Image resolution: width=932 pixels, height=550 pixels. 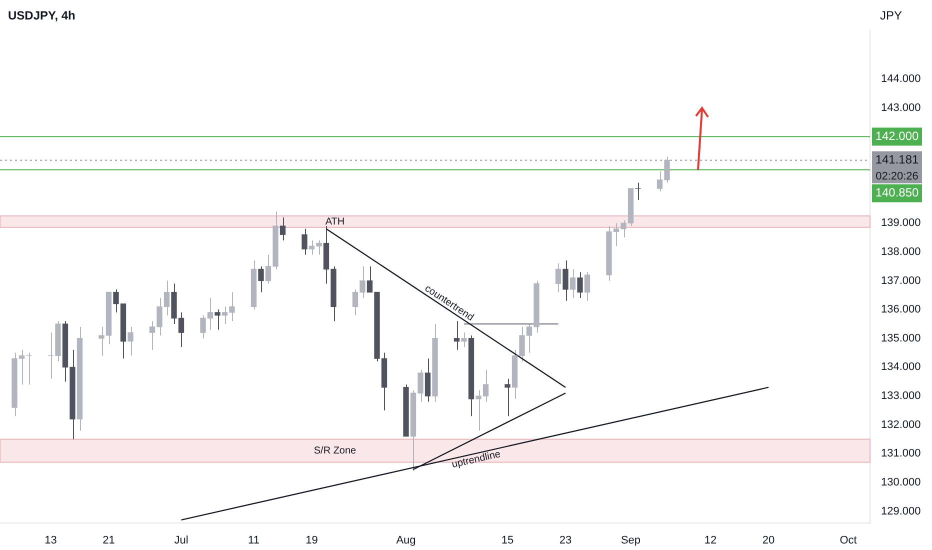 What do you see at coordinates (901, 79) in the screenshot?
I see `y-tick-label: 144.000` at bounding box center [901, 79].